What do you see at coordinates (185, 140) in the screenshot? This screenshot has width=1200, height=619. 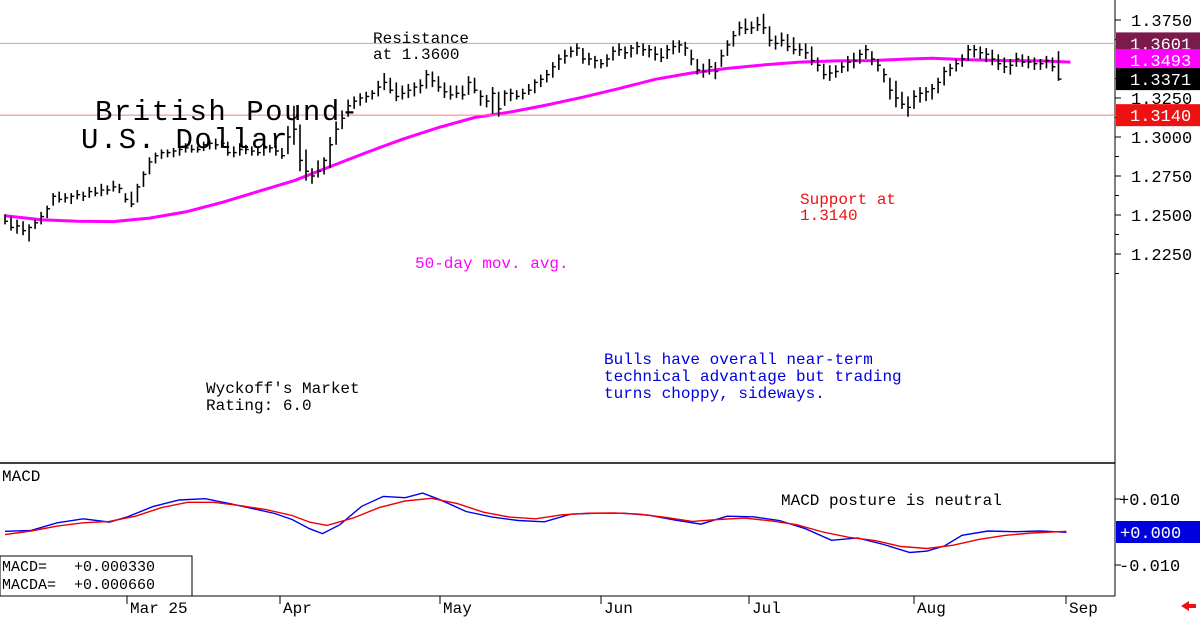 I see `chart-title-line2: U.S. Dollar` at bounding box center [185, 140].